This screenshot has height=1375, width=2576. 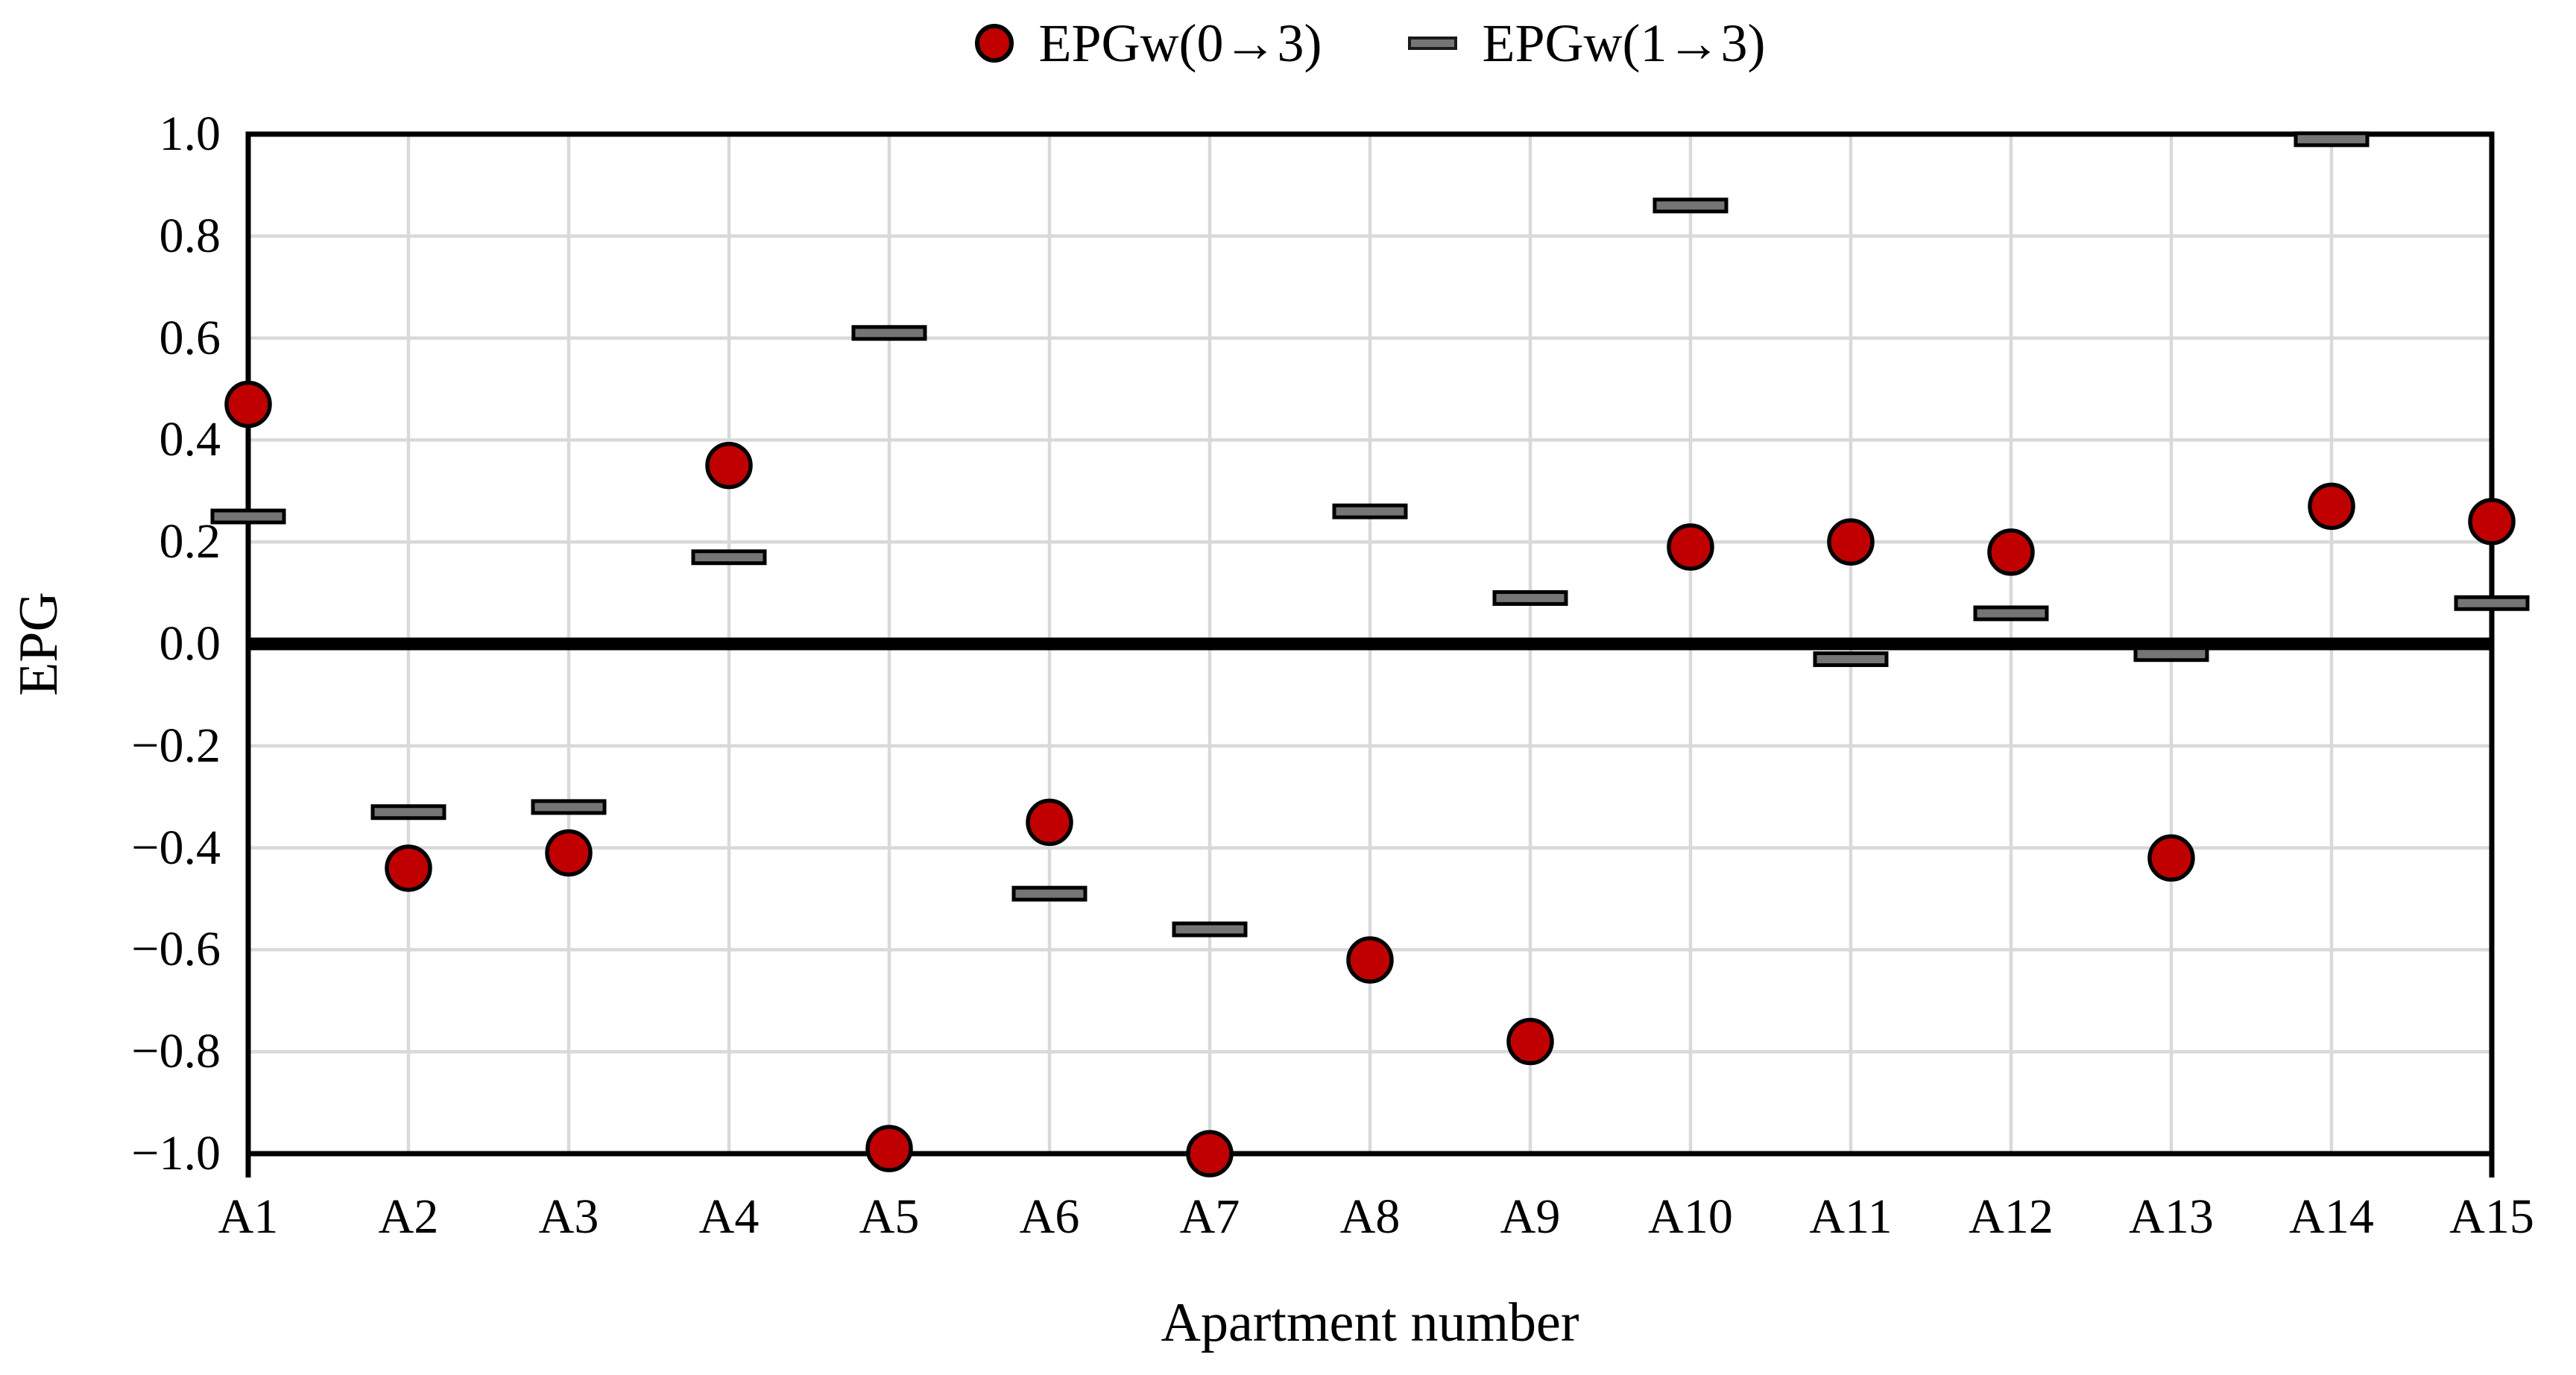 What do you see at coordinates (2331, 1216) in the screenshot?
I see `x-axis-tick-label: A14` at bounding box center [2331, 1216].